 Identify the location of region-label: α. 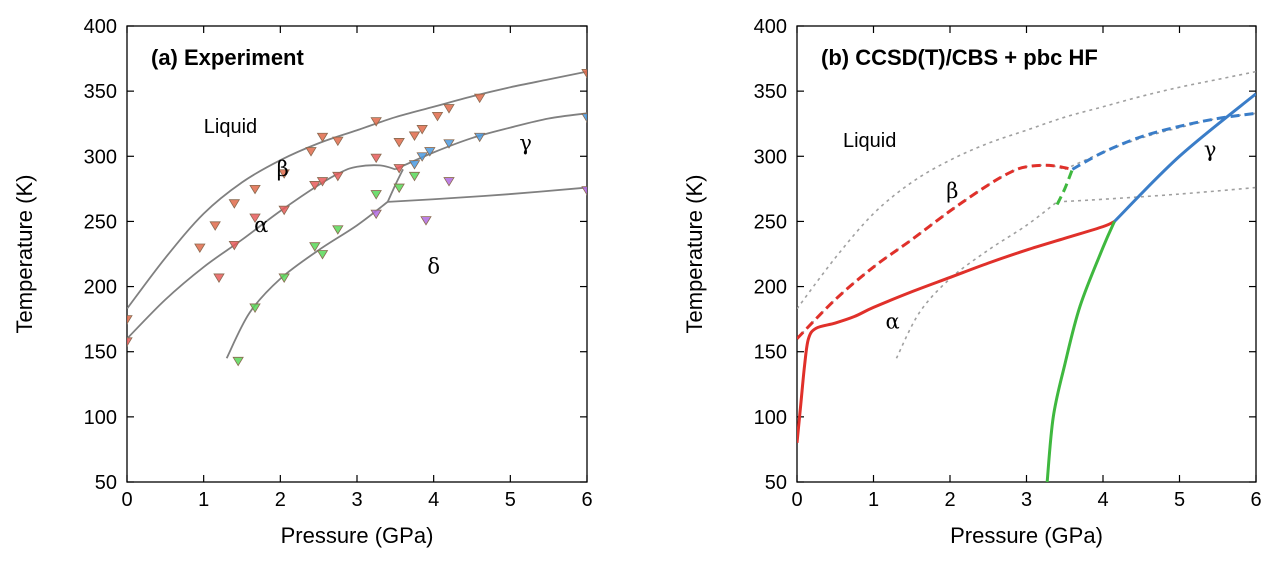
(261, 225).